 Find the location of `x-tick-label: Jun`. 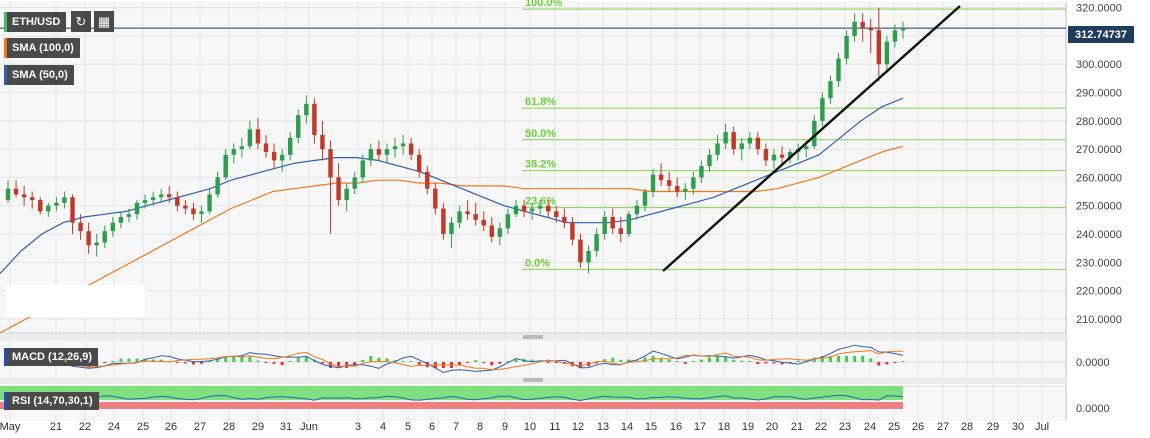

x-tick-label: Jun is located at coordinates (309, 427).